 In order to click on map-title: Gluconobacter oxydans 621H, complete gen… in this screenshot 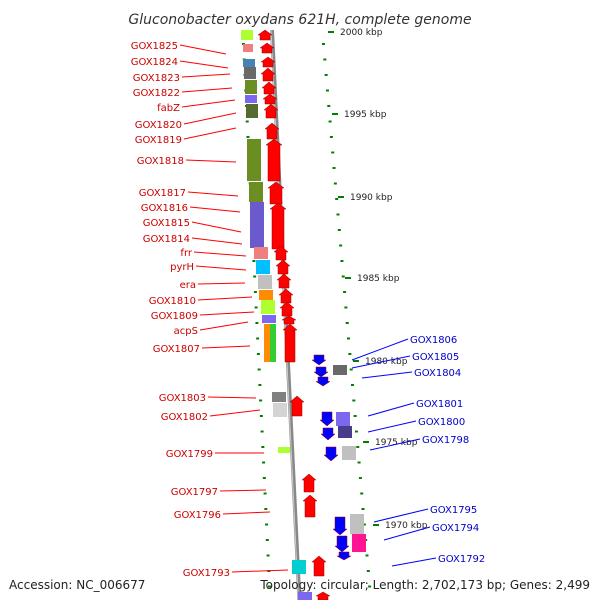, I will do `click(299, 20)`.